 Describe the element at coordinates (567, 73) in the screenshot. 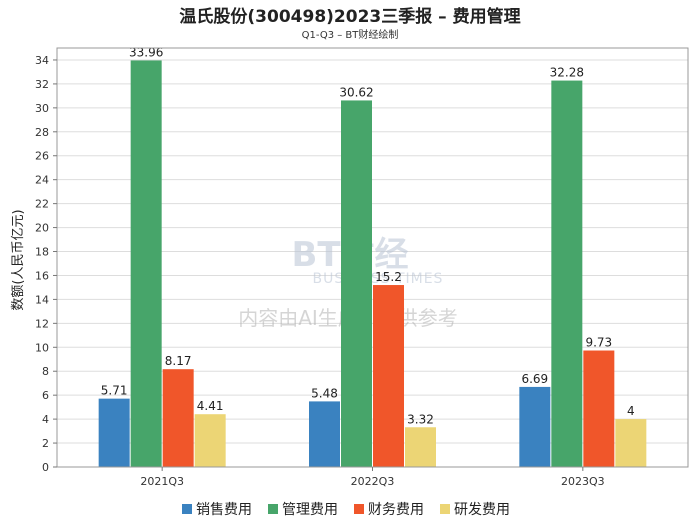

I see `bar-value-label: 32.28` at that location.